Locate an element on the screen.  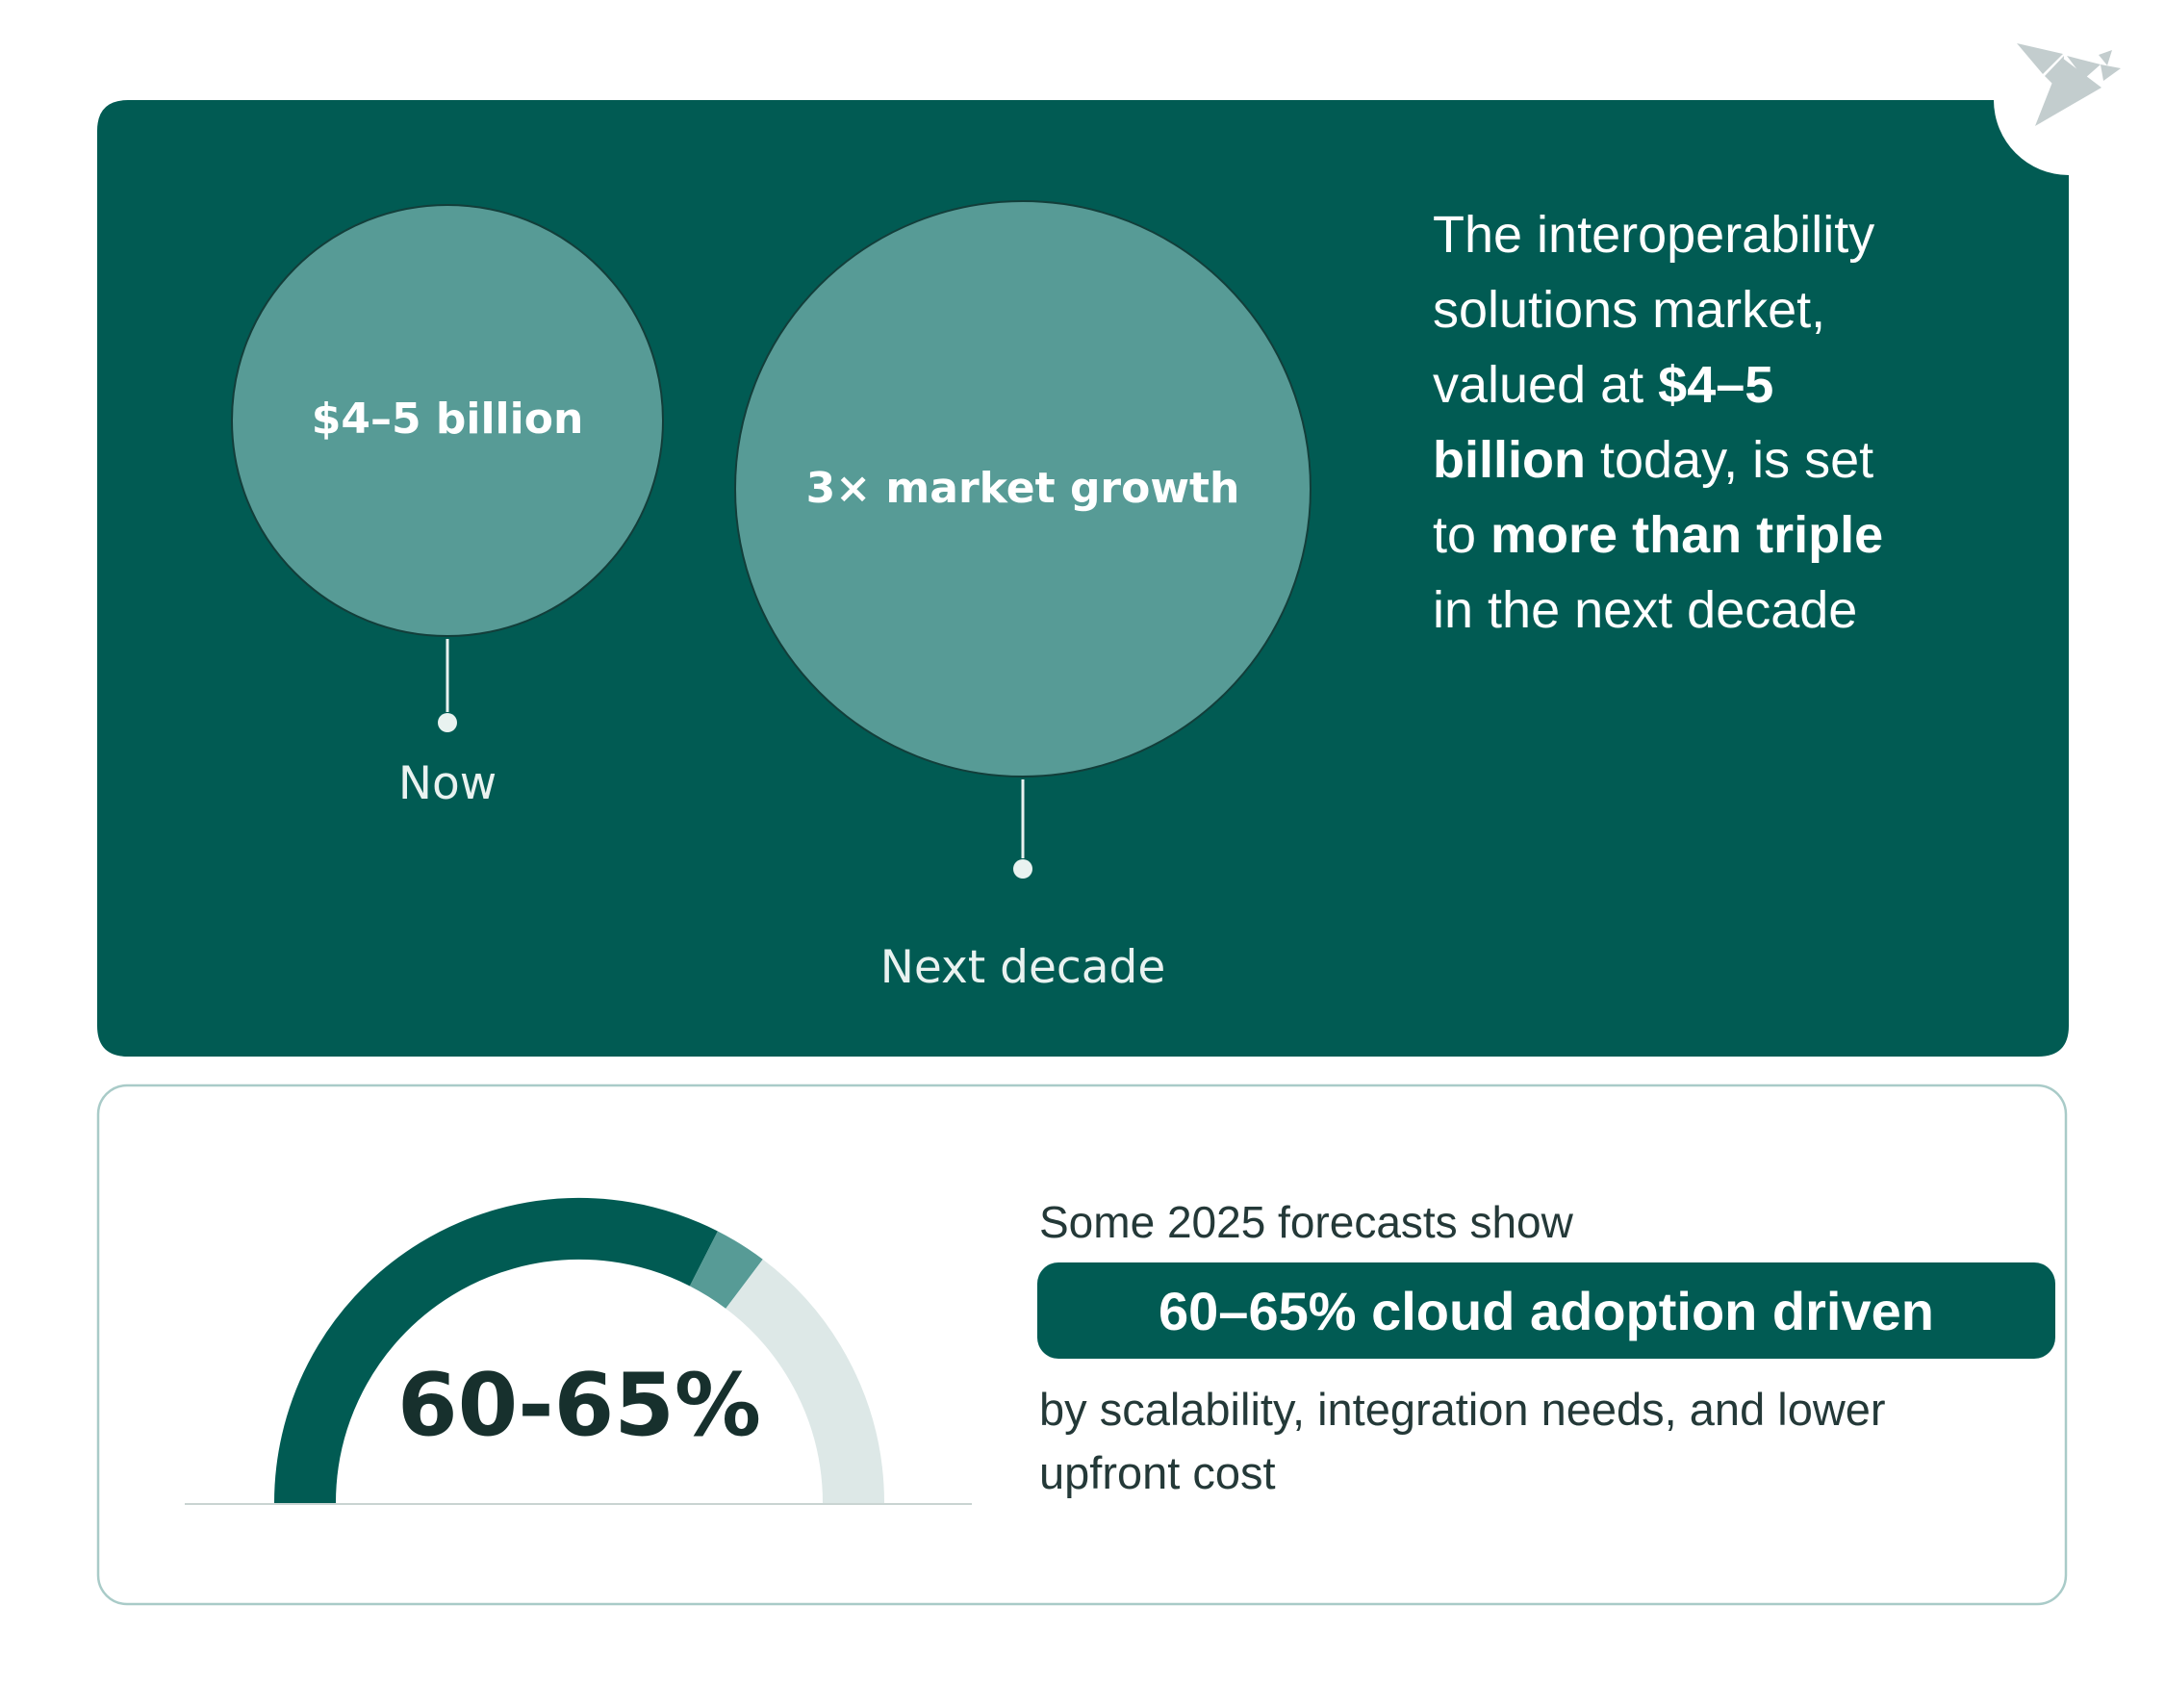
bubble-now is located at coordinates (447, 420).